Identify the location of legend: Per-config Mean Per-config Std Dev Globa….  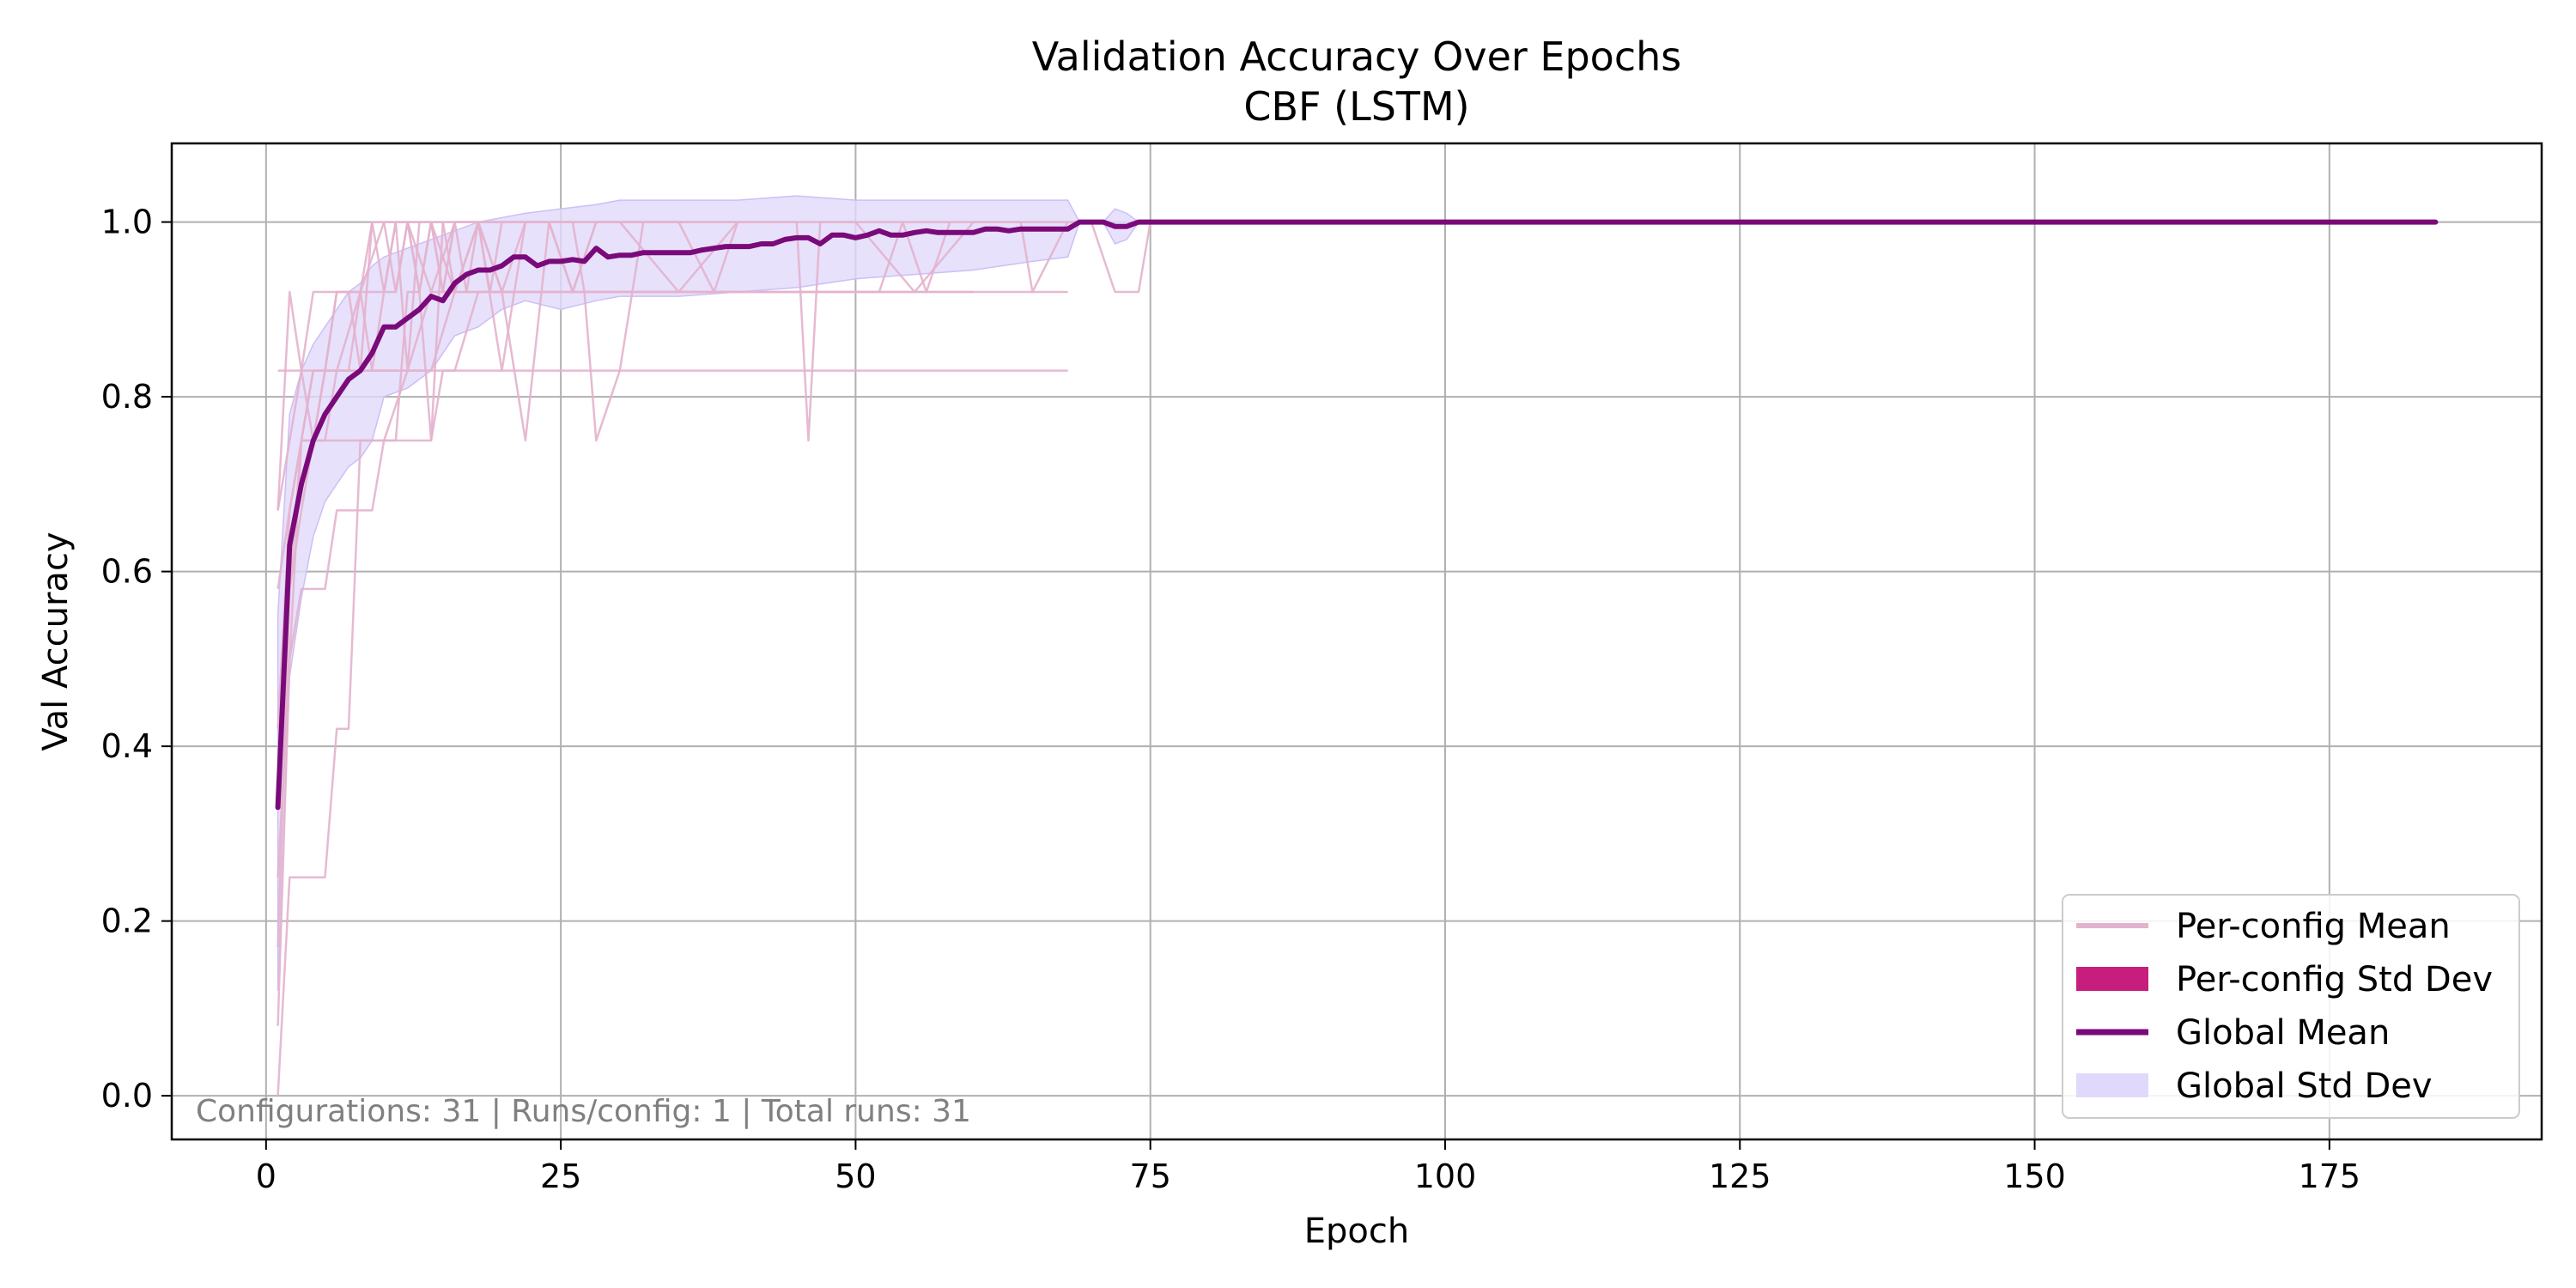
(2291, 1006).